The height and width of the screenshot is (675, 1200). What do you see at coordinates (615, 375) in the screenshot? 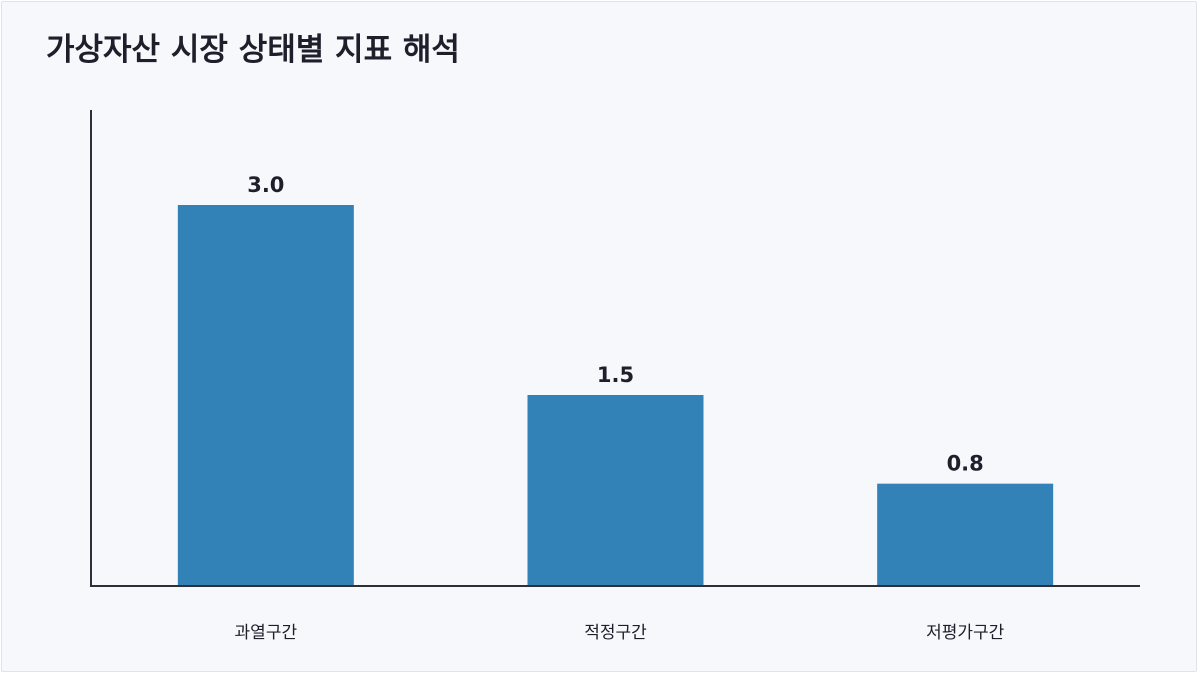
I see `bar-value-label-2: 1.5` at bounding box center [615, 375].